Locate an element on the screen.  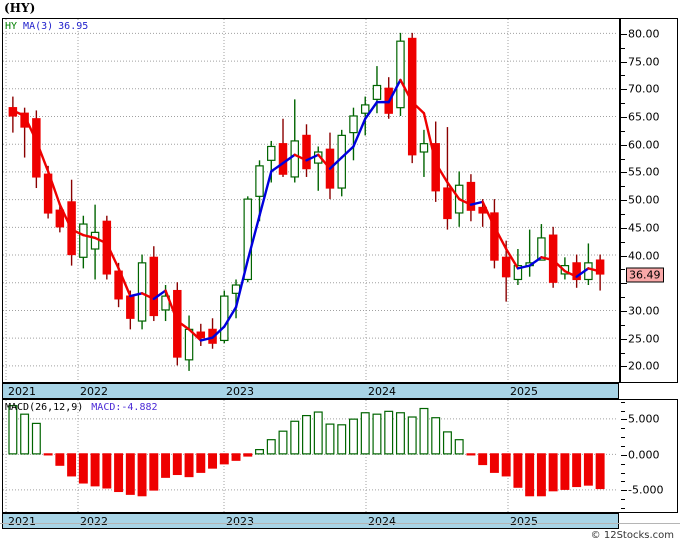
legend-ma-label: MA(3) is located at coordinates (38, 26).